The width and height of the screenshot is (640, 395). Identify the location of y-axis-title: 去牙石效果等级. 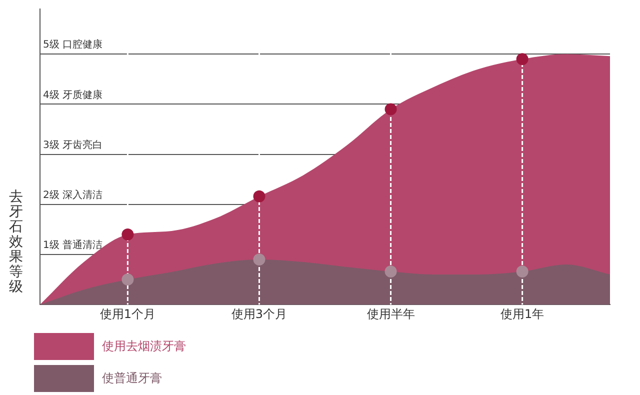
(16, 242).